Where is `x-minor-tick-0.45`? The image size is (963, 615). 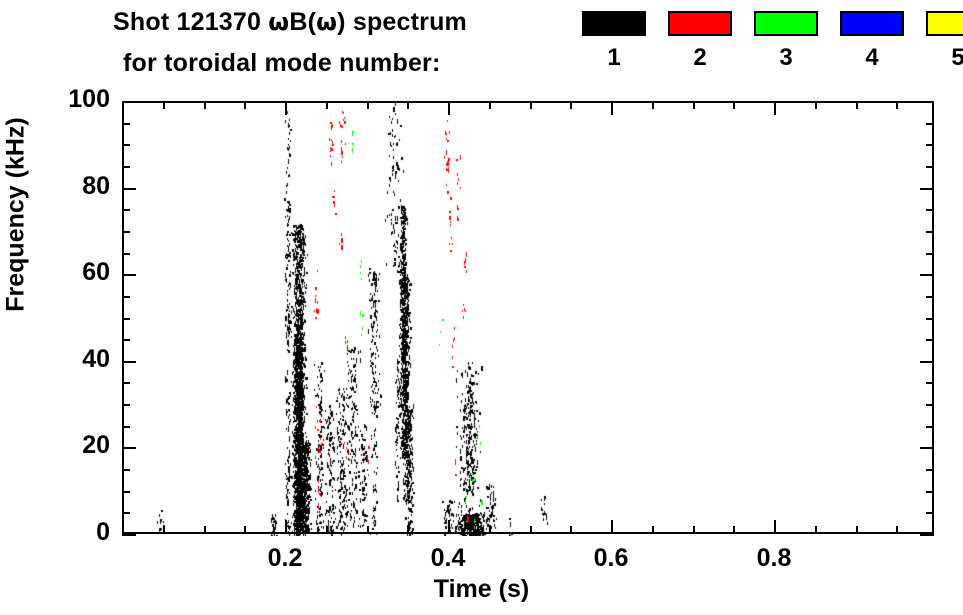 x-minor-tick-0.45 is located at coordinates (490, 530).